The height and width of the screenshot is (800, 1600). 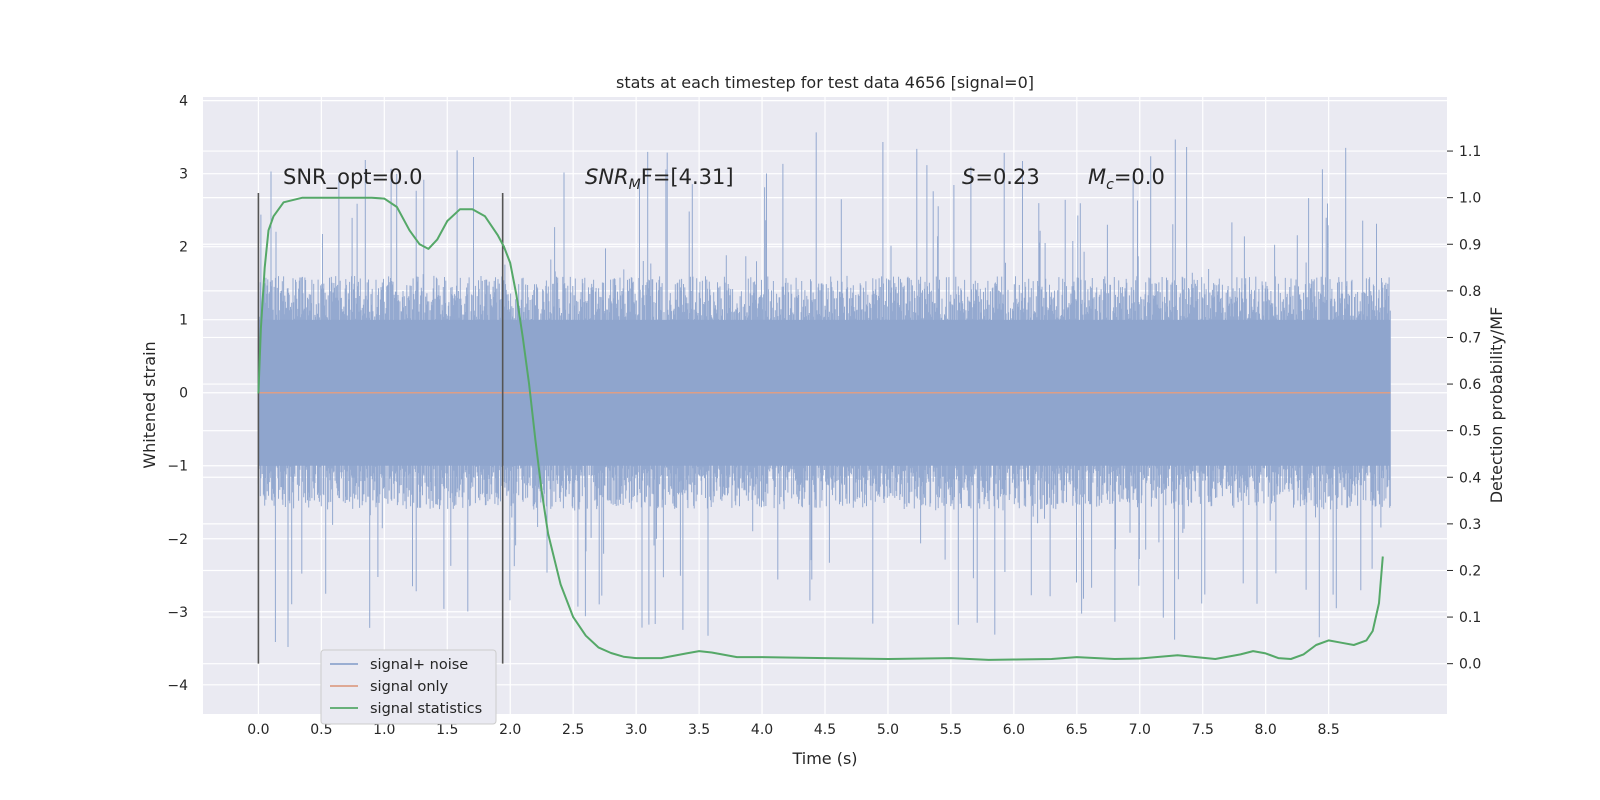 I want to click on y-axis-label: Whitened strain, so click(x=149, y=404).